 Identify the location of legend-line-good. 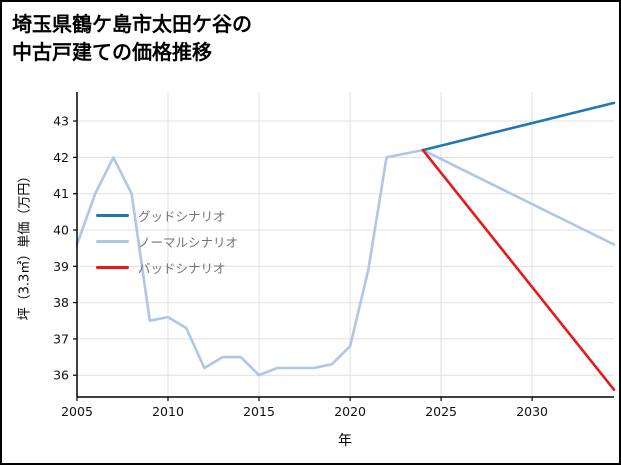
(112, 215).